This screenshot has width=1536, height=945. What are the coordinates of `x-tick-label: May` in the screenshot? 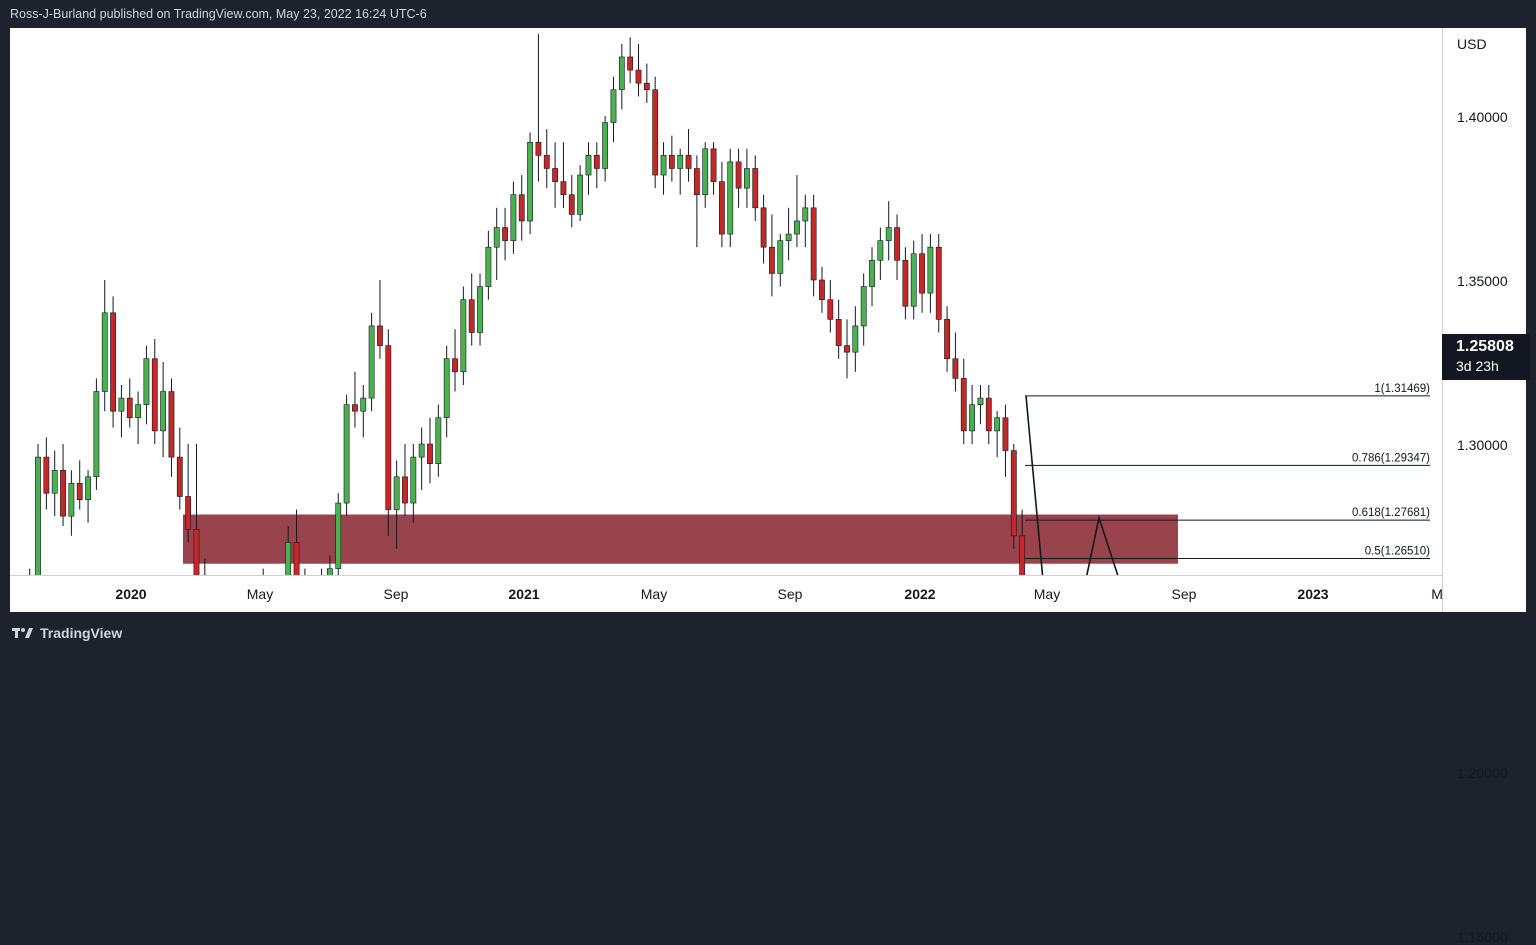 It's located at (1047, 594).